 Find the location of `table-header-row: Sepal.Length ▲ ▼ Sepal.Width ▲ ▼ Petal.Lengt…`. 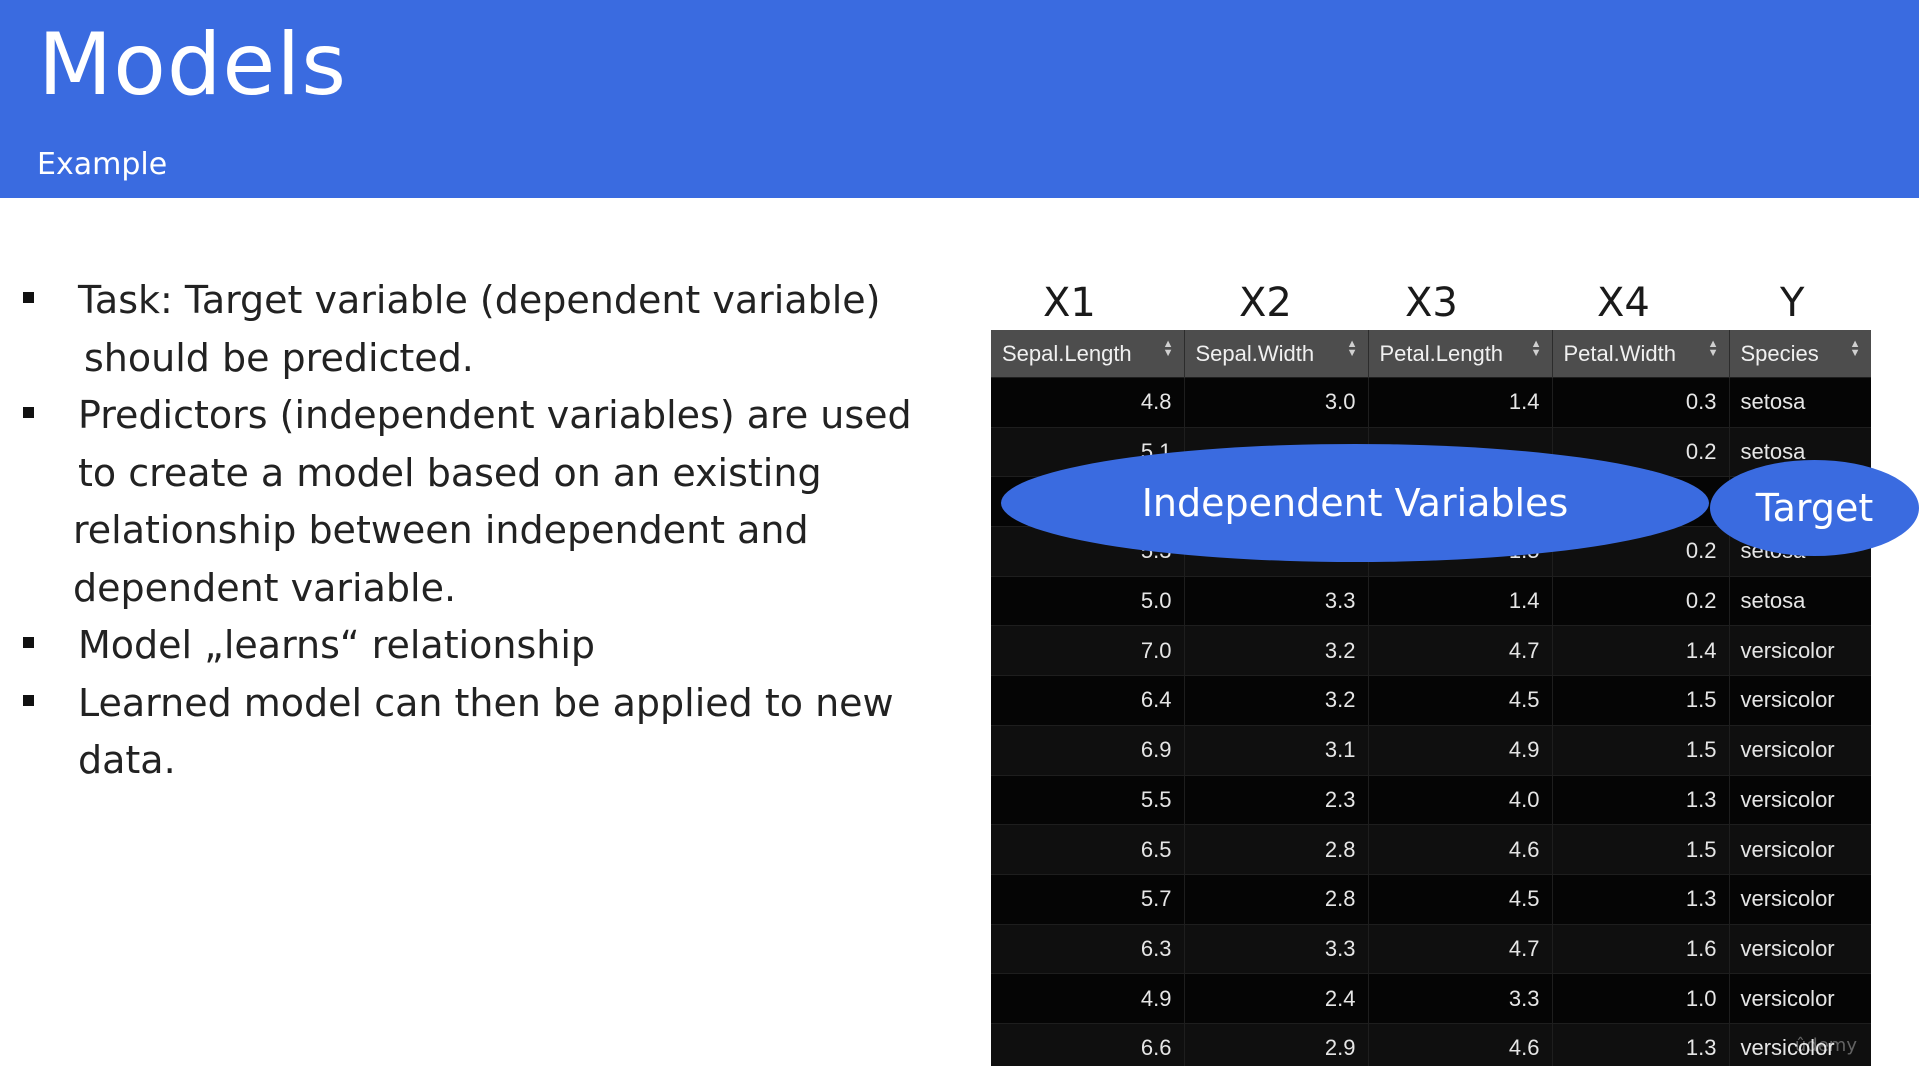

table-header-row: Sepal.Length ▲ ▼ Sepal.Width ▲ ▼ Petal.Lengt… is located at coordinates (1431, 354).